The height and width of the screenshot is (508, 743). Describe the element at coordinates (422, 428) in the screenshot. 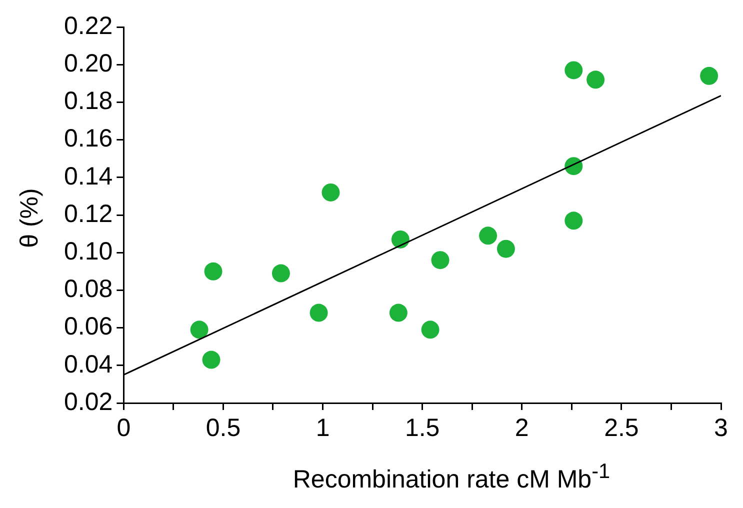

I see `x-tick-label: 1.5` at that location.